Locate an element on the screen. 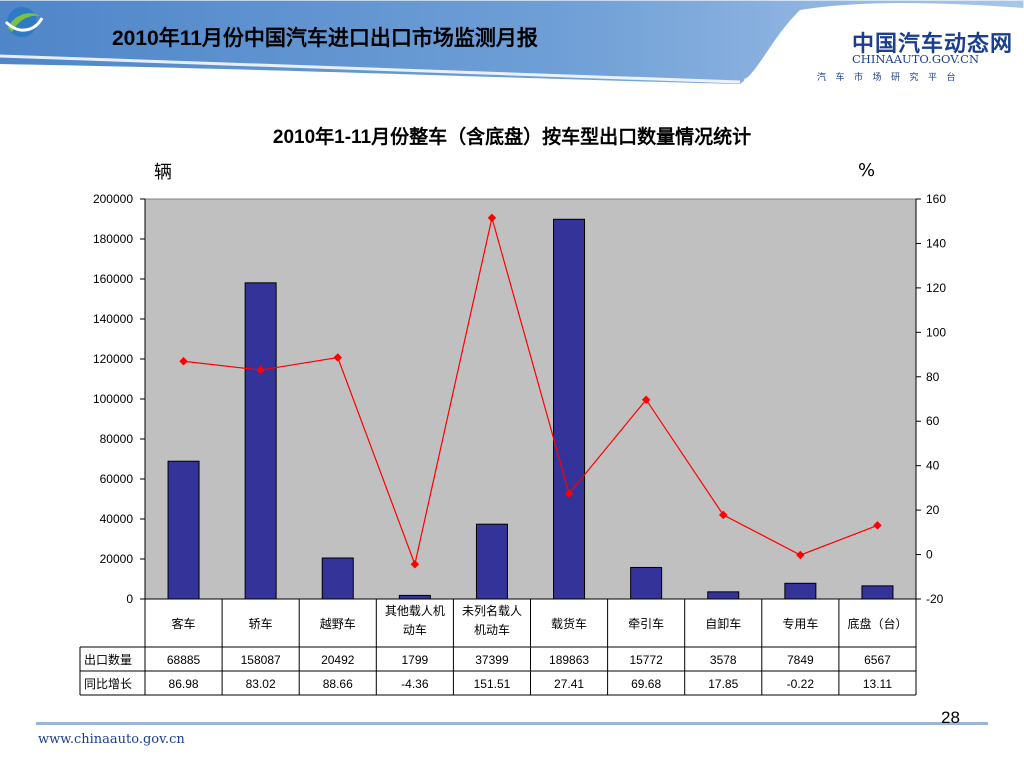 This screenshot has height=768, width=1024. table-cell: 83.02 is located at coordinates (261, 684).